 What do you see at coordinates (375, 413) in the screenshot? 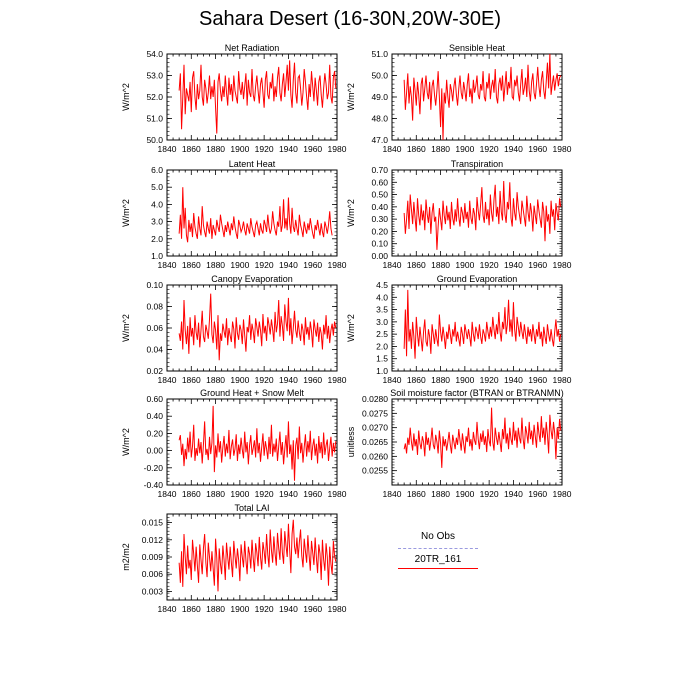
I see `y-tick-label: 0.0275` at bounding box center [375, 413].